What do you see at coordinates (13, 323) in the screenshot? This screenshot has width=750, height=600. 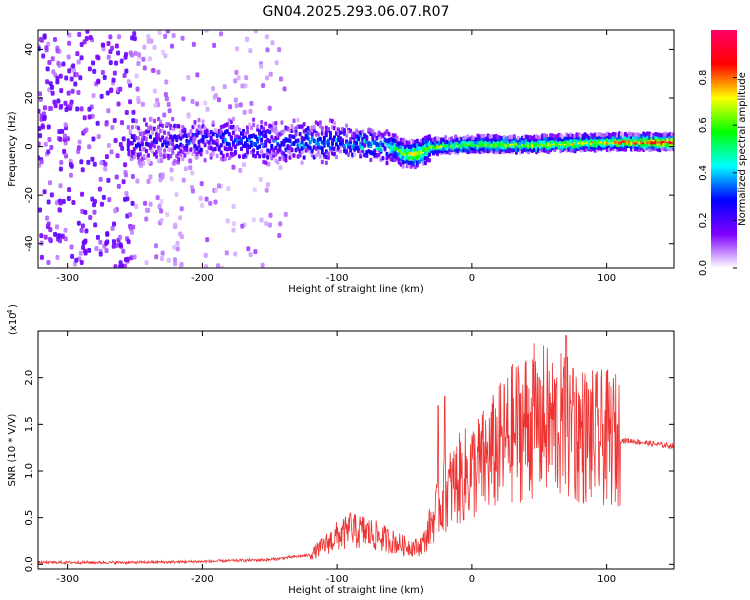 I see `snr-scale-label: (x10` at bounding box center [13, 323].